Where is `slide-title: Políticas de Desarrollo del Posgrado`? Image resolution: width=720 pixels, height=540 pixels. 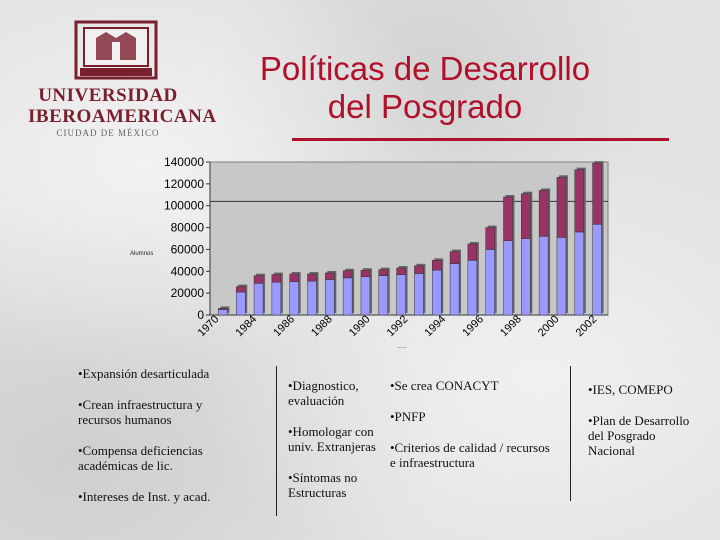
slide-title: Políticas de Desarrollo del Posgrado is located at coordinates (425, 88).